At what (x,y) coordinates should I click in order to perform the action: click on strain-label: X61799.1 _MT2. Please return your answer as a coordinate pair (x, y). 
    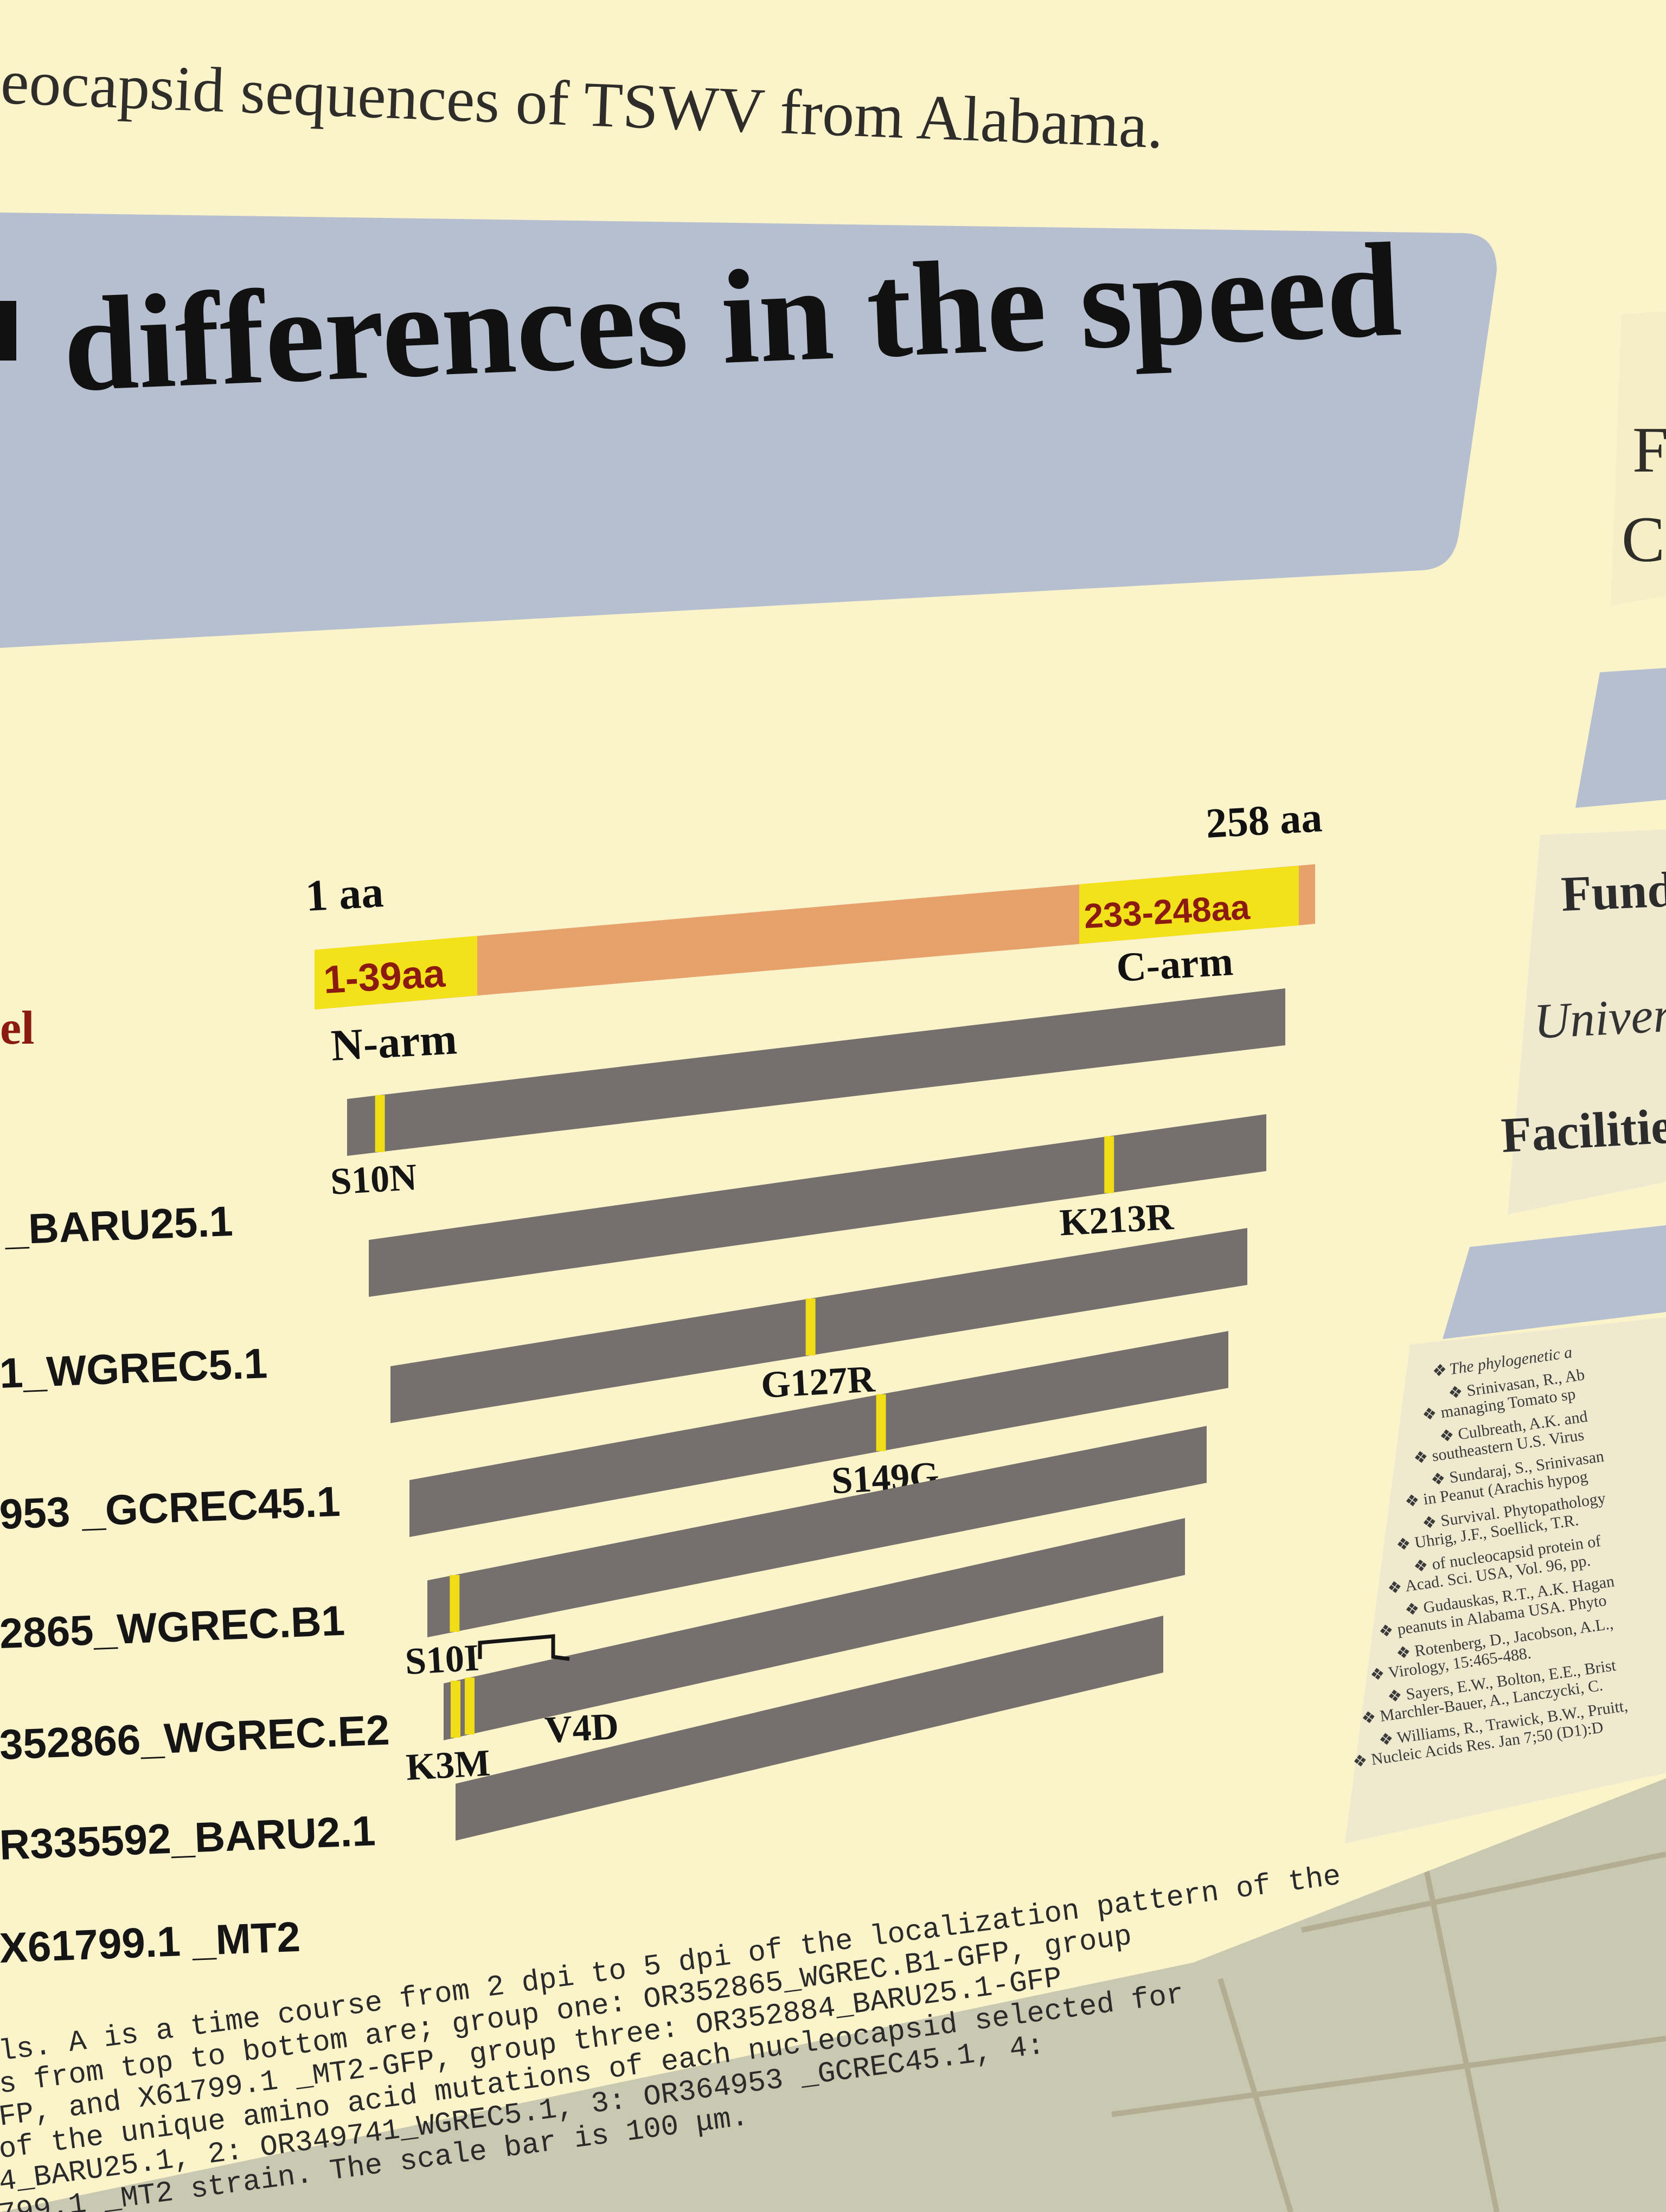
    Looking at the image, I should click on (150, 1942).